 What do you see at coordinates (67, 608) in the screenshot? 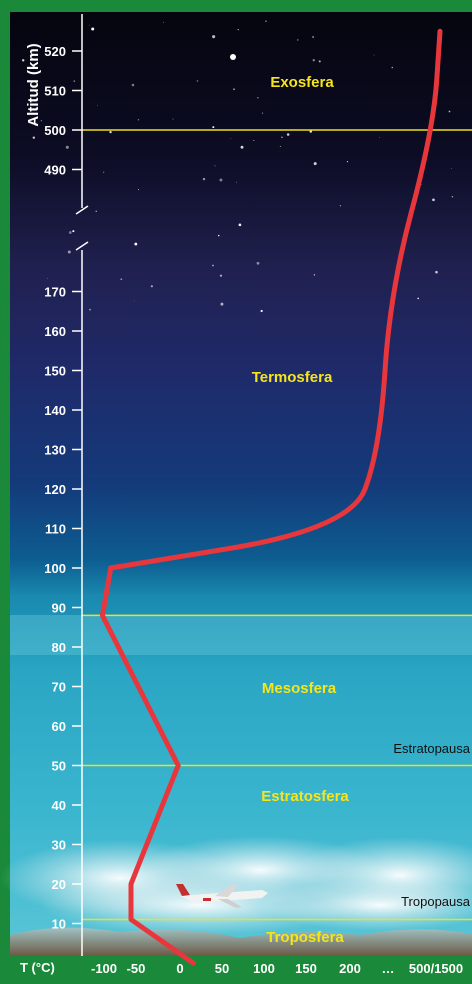
I see `y-tick-90: 90` at bounding box center [67, 608].